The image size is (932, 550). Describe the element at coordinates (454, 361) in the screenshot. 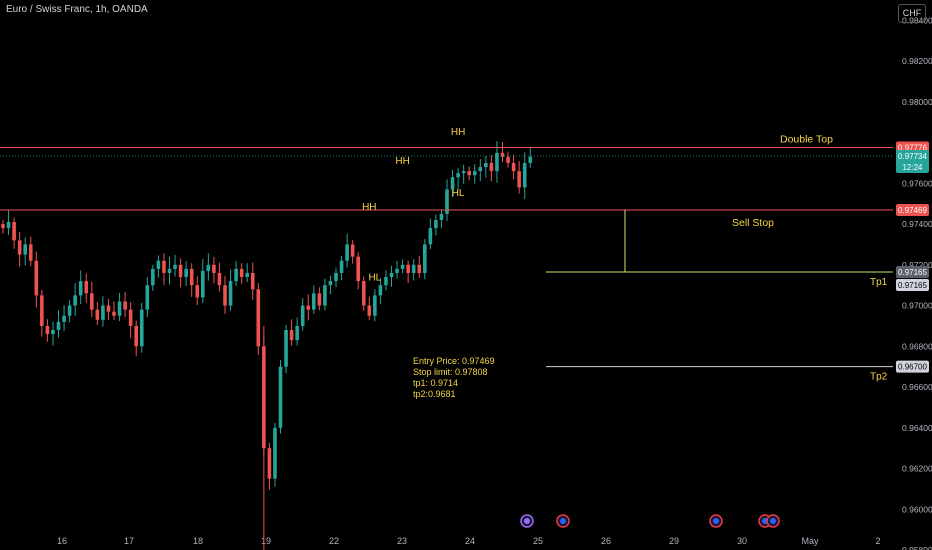

I see `note-entry: Entry Price: 0.97469` at that location.